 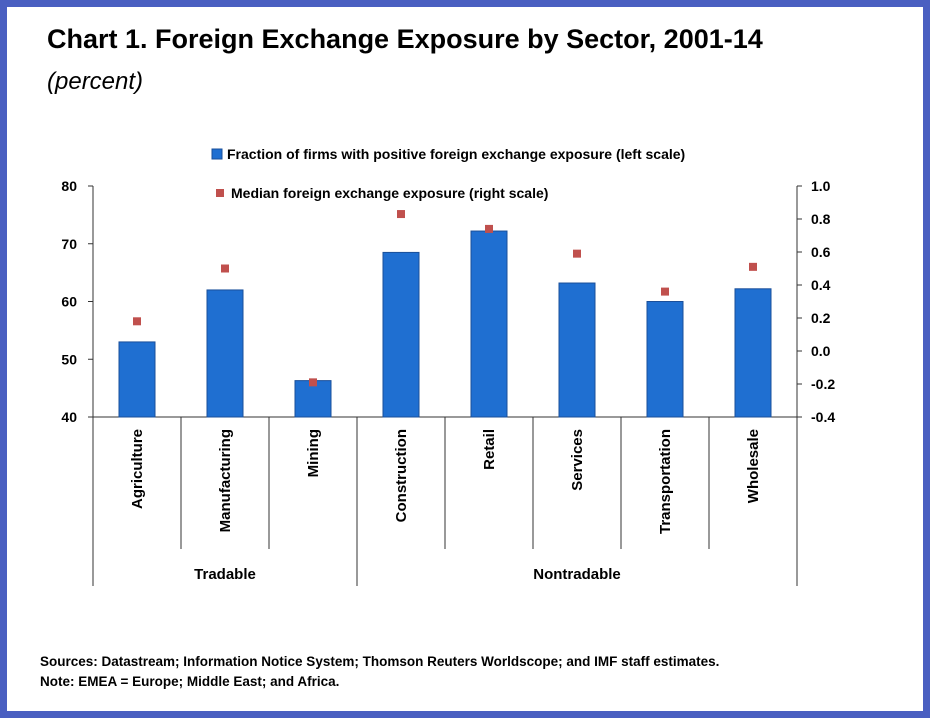 What do you see at coordinates (821, 351) in the screenshot?
I see `right-tick-label: 0.0` at bounding box center [821, 351].